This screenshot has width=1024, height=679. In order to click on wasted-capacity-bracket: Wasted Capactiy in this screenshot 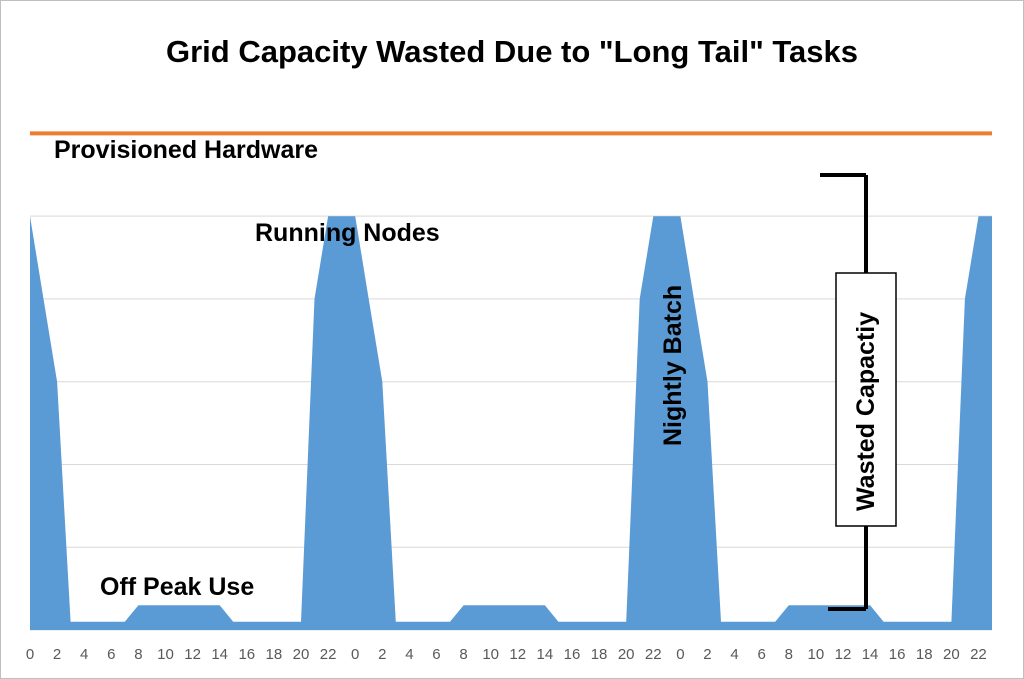, I will do `click(858, 392)`.